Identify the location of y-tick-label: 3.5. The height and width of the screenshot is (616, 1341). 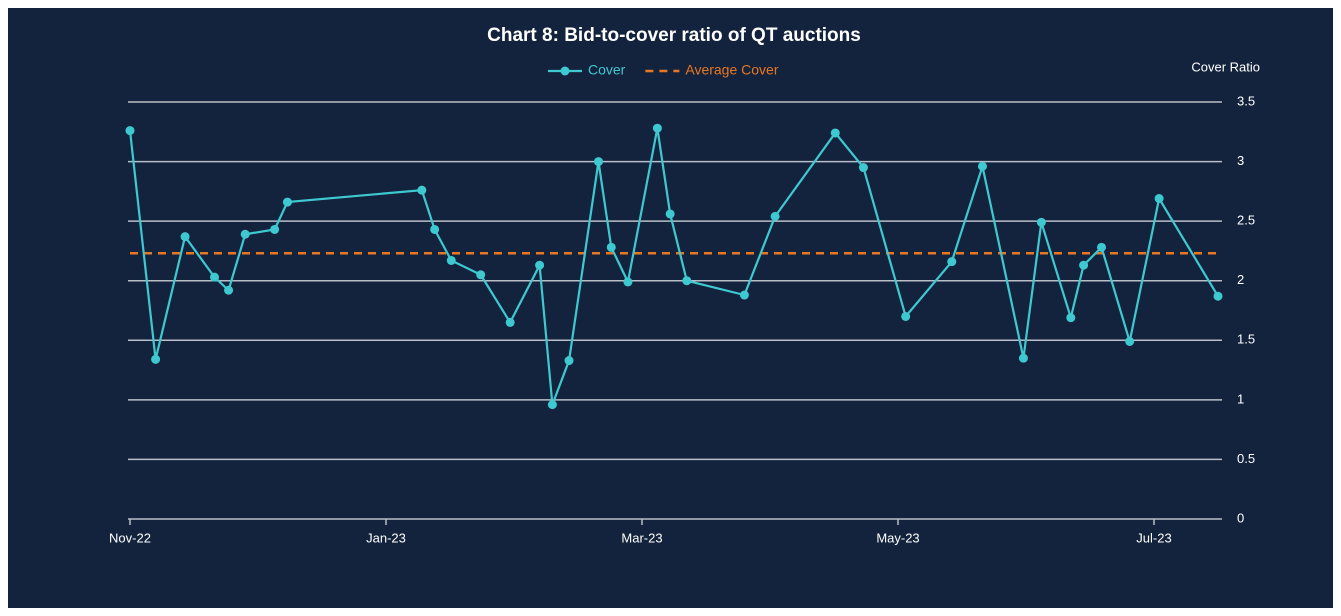
(1246, 100).